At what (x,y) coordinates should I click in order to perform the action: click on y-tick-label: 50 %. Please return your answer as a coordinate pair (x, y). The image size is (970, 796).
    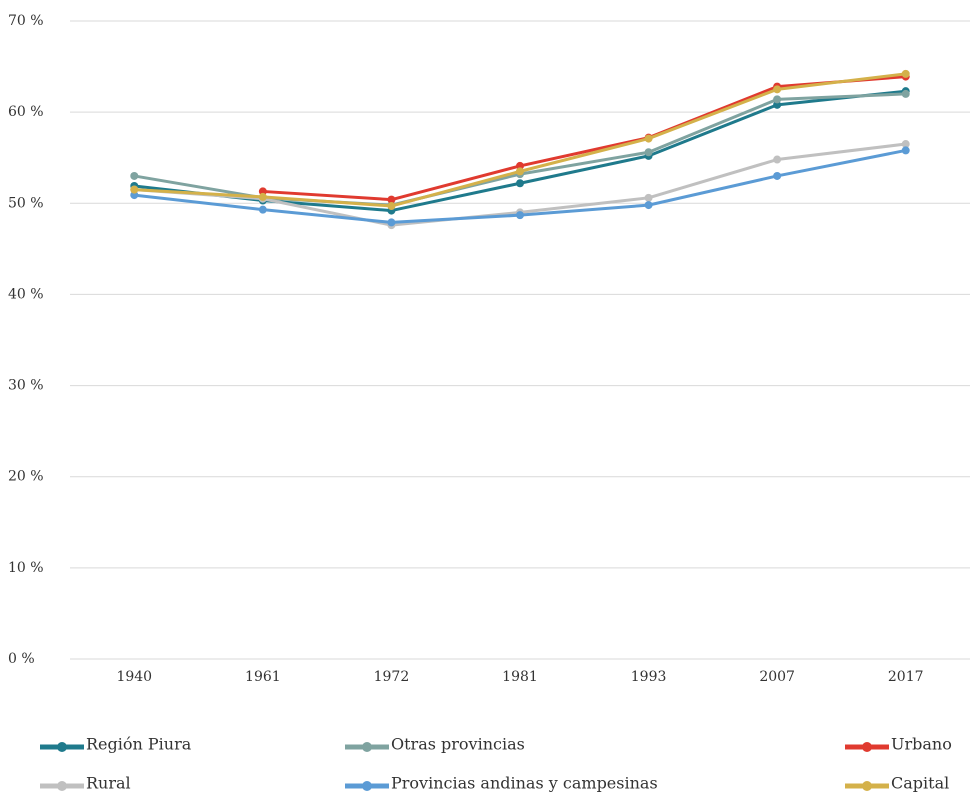
    Looking at the image, I should click on (26, 203).